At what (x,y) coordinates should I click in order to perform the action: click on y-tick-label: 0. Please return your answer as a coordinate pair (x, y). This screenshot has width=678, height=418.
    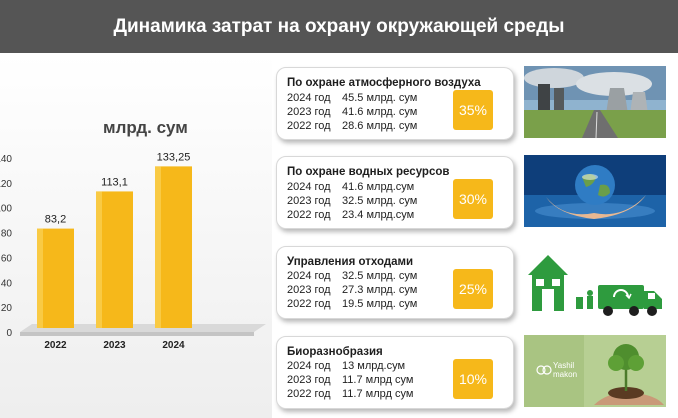
    Looking at the image, I should click on (9, 333).